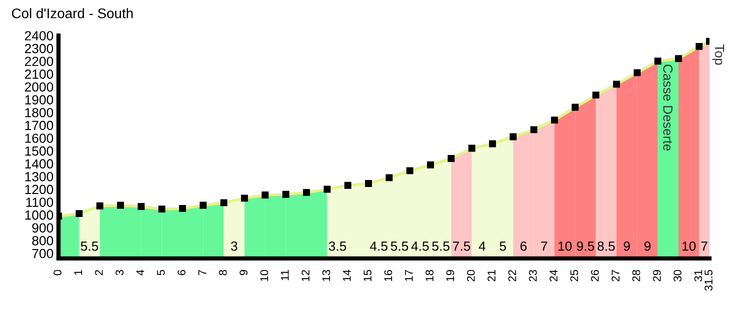 This screenshot has width=750, height=323. I want to click on band-label: 8.5, so click(606, 246).